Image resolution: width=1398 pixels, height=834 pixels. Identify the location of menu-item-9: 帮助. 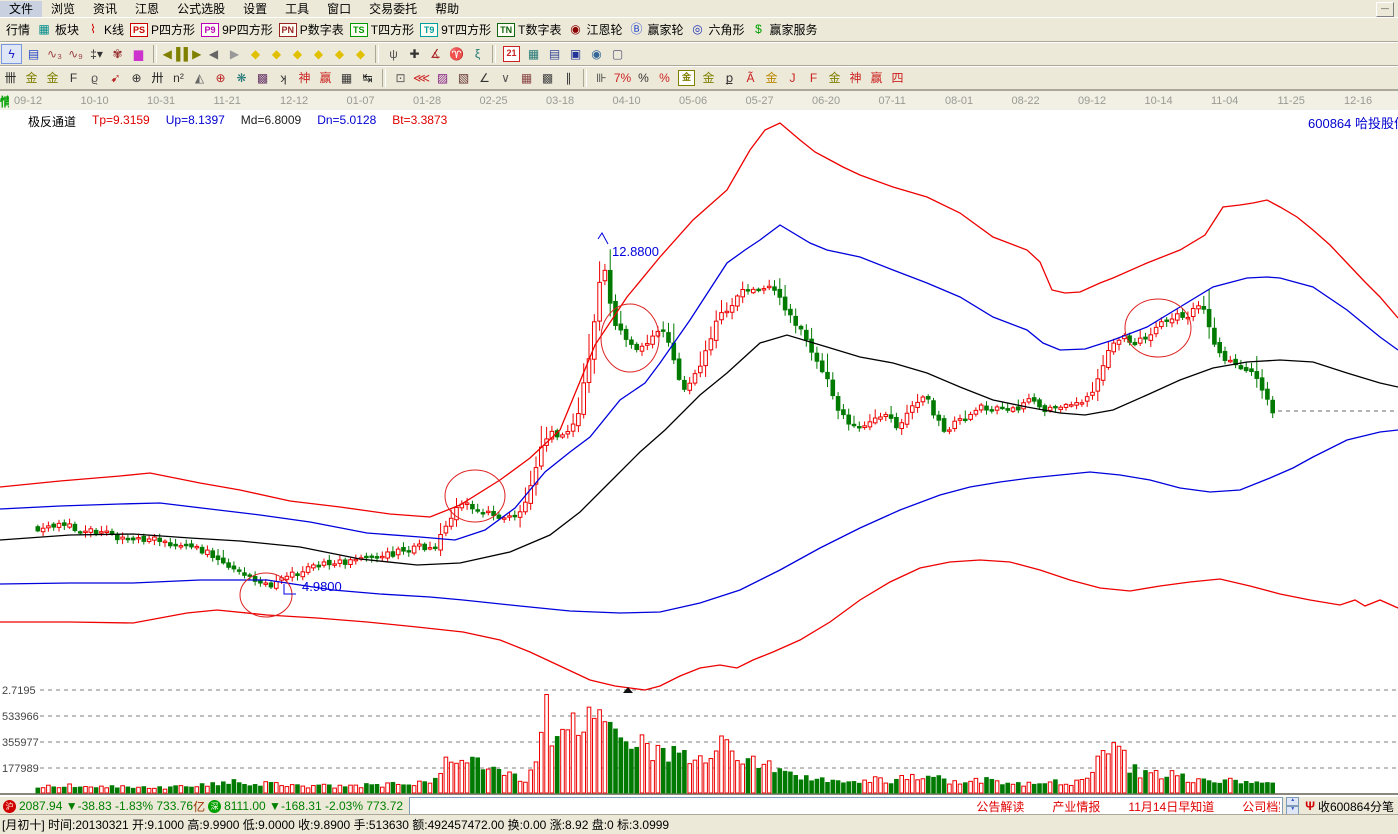
(447, 8).